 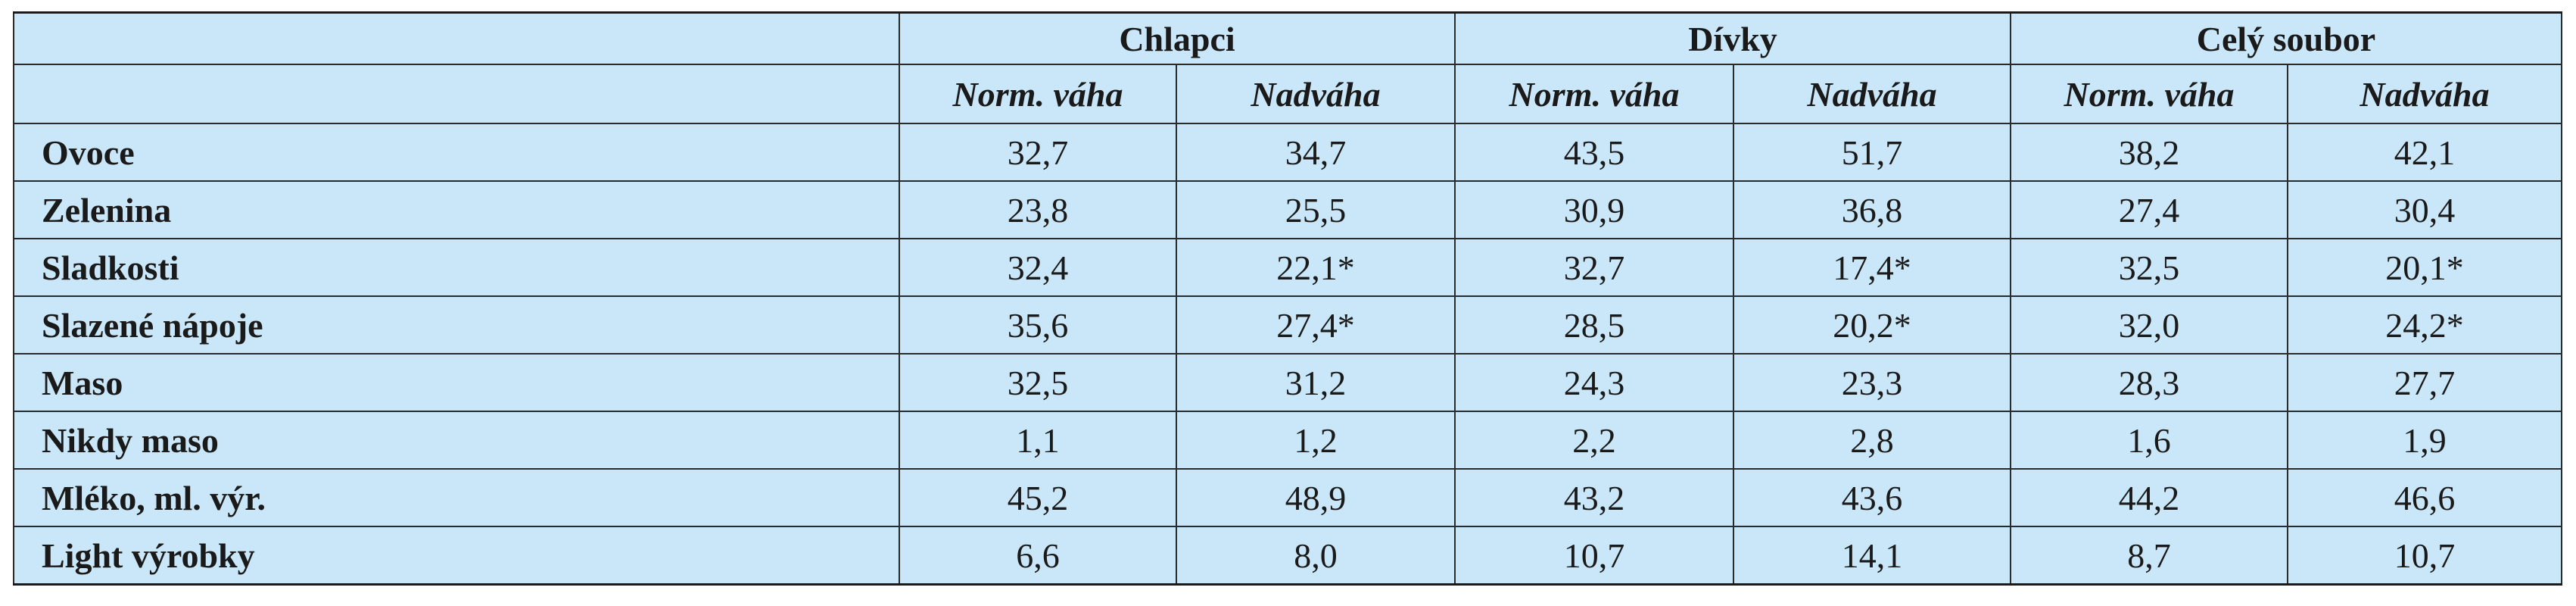 What do you see at coordinates (1316, 556) in the screenshot?
I see `table-cell: 8,0` at bounding box center [1316, 556].